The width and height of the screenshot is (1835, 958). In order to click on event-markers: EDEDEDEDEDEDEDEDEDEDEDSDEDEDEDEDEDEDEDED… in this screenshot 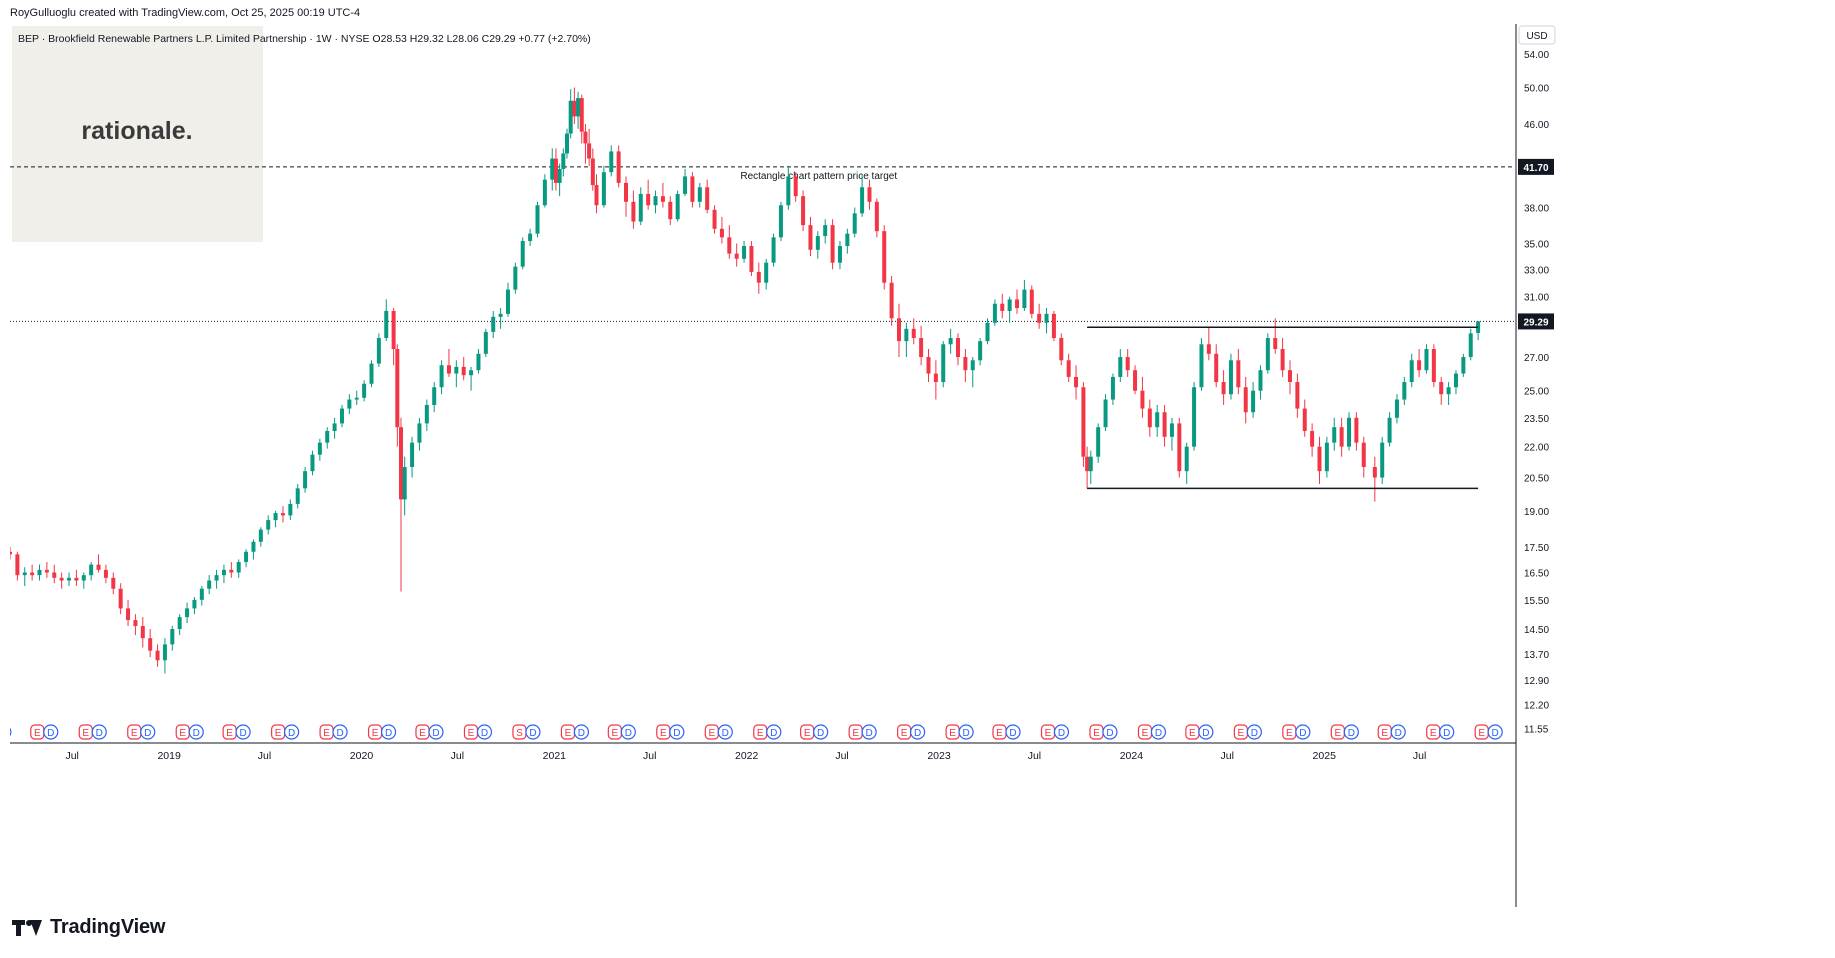, I will do `click(751, 732)`.